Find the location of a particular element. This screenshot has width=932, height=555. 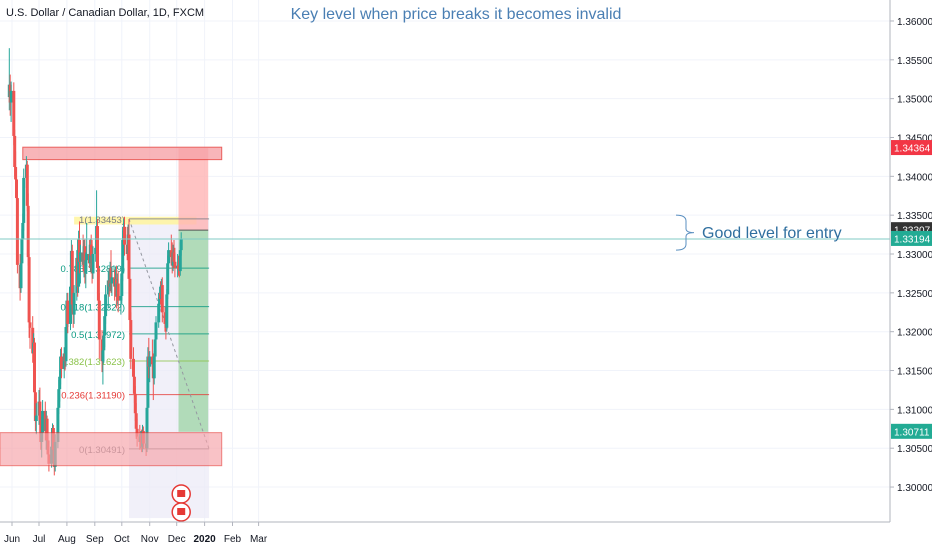

price-tag-label: 1.33194 is located at coordinates (912, 239).